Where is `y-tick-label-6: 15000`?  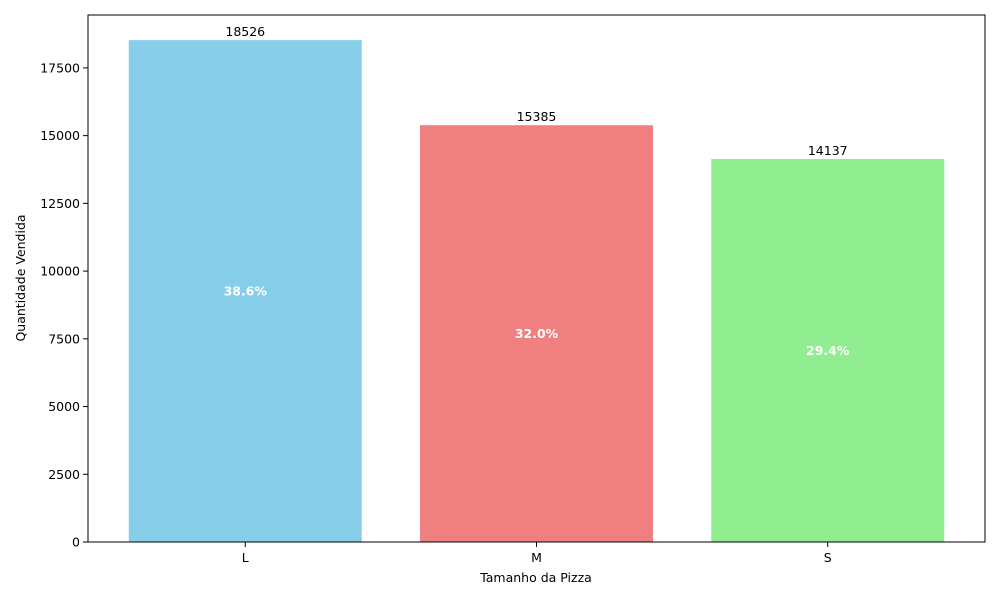 y-tick-label-6: 15000 is located at coordinates (60, 135).